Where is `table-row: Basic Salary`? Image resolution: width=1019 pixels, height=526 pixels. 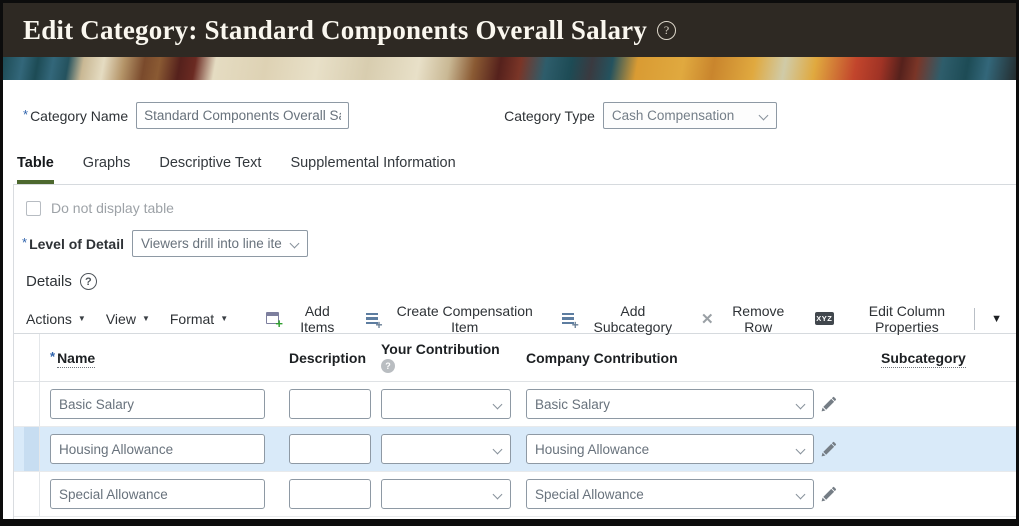
table-row: Basic Salary is located at coordinates (515, 404).